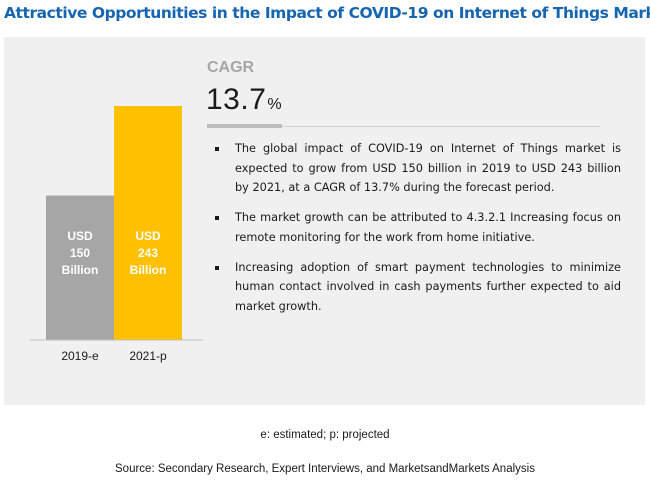 The height and width of the screenshot is (486, 650). I want to click on bar-data-label: 243, so click(148, 253).